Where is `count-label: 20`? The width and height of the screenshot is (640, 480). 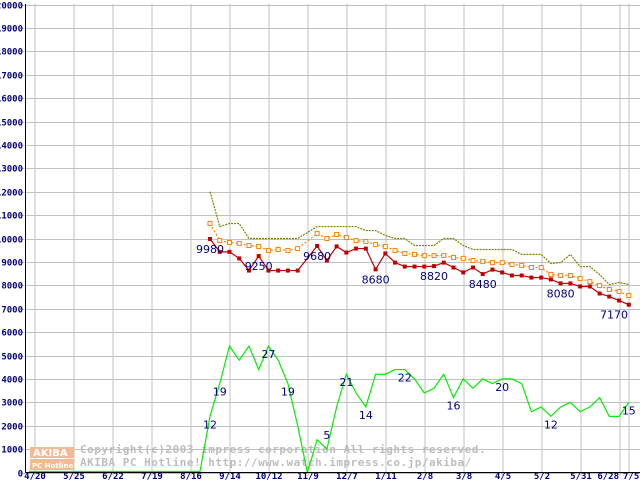
count-label: 20 is located at coordinates (502, 387).